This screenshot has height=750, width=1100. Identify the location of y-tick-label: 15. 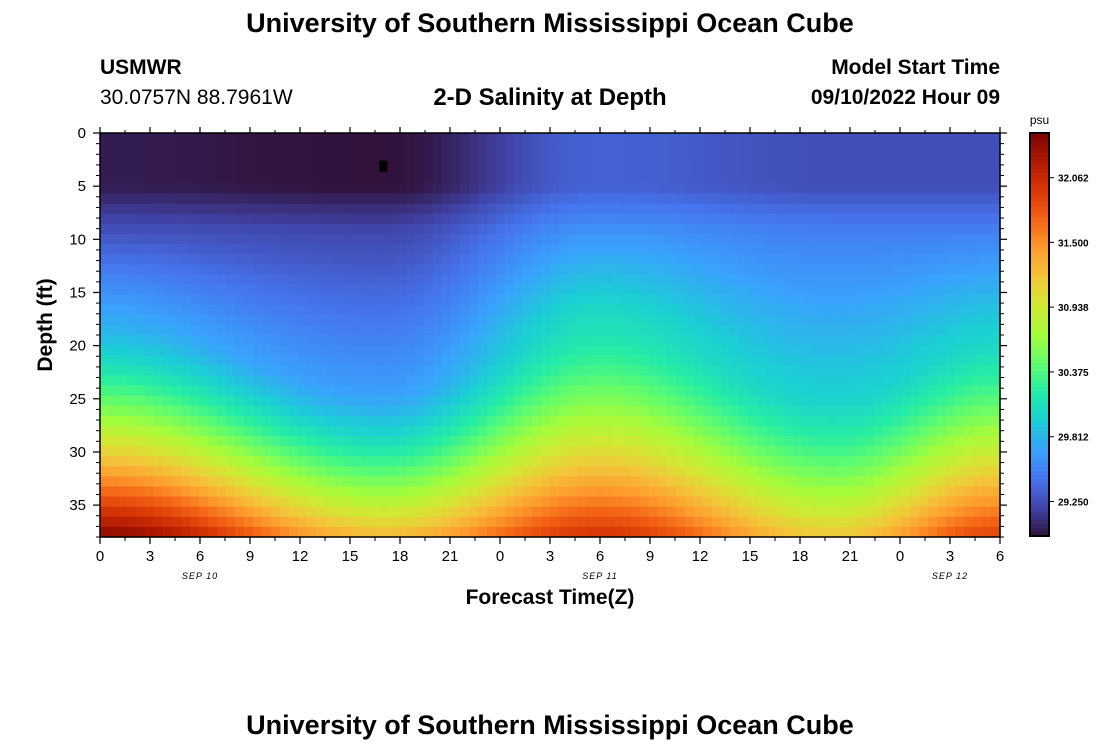
(77, 292).